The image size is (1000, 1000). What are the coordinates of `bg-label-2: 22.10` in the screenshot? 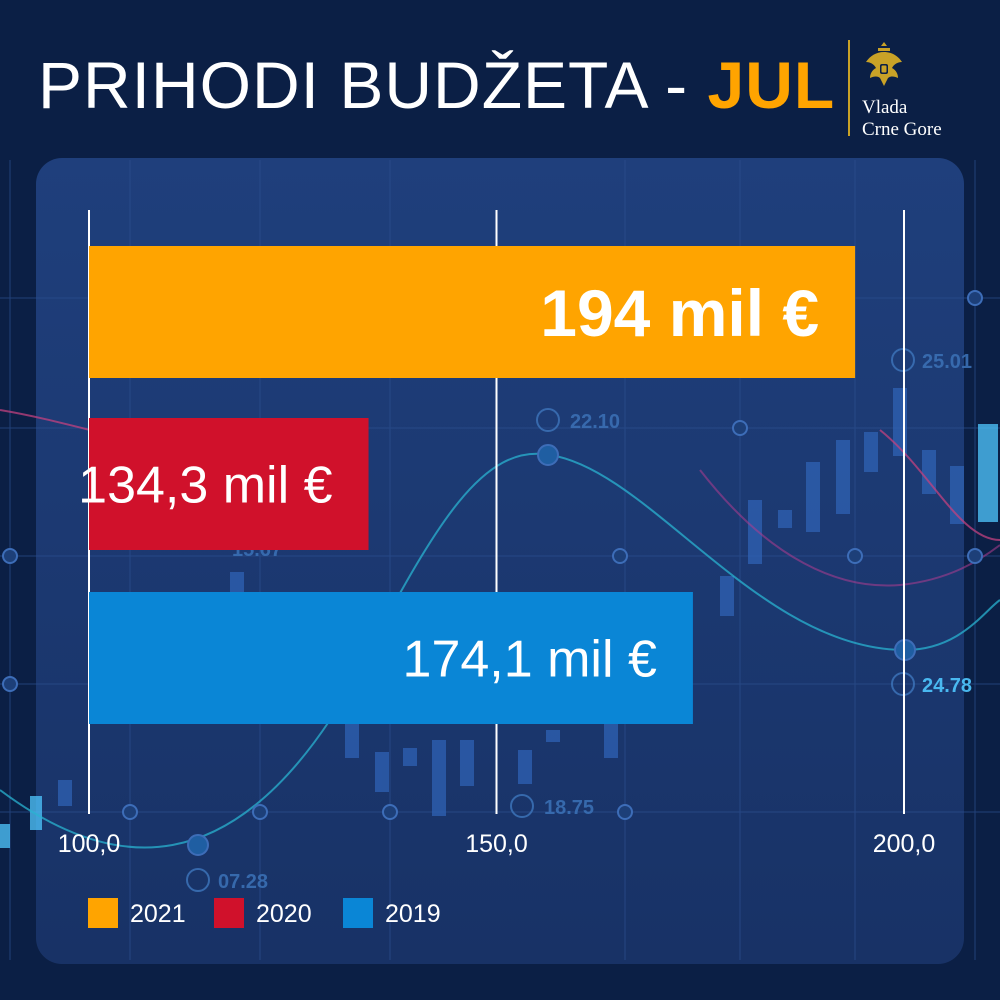 It's located at (595, 422).